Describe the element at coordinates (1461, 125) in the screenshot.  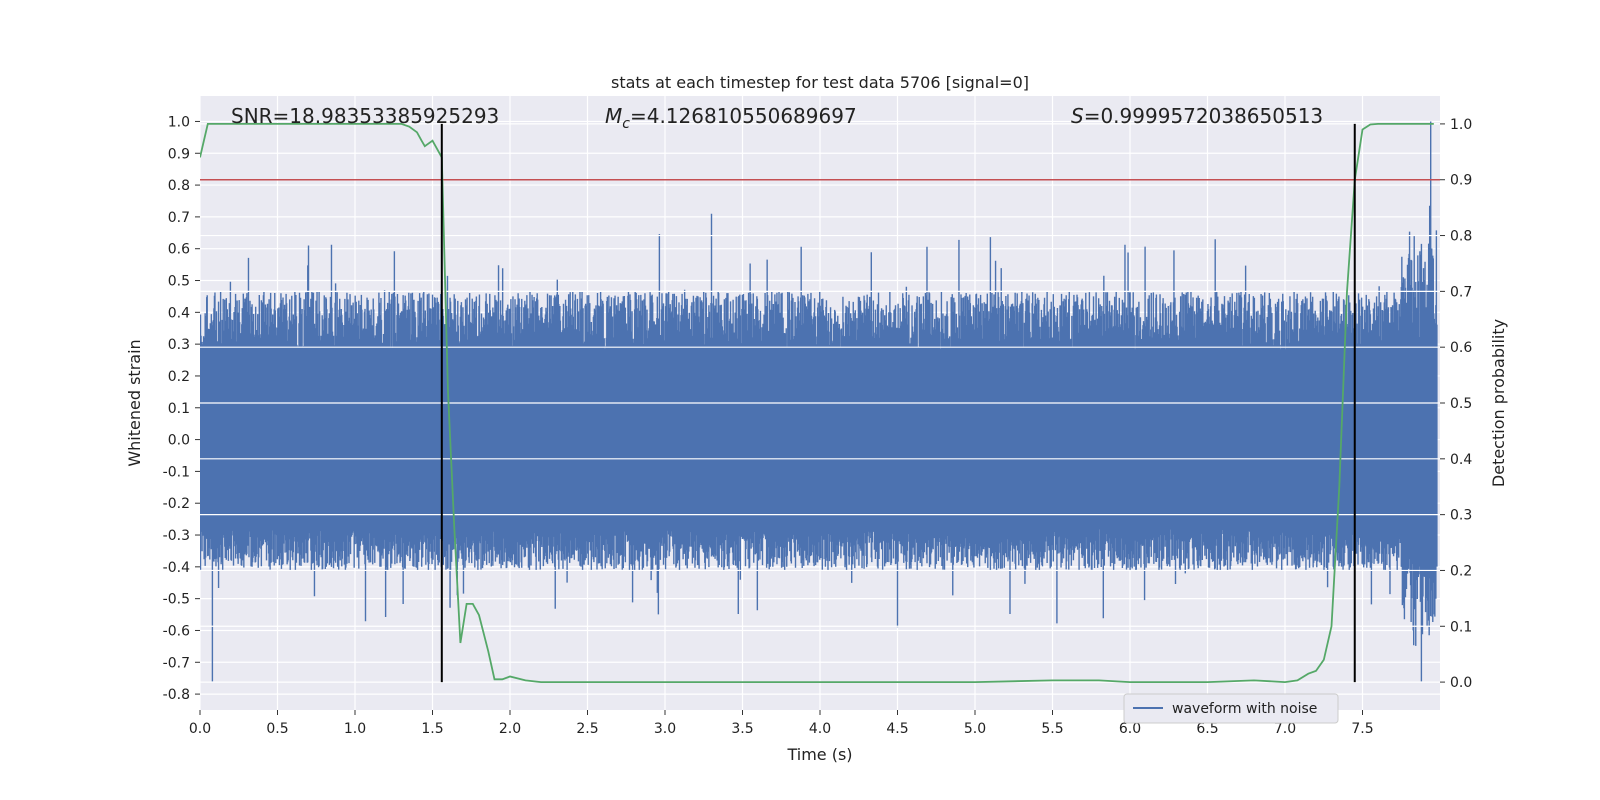
I see `y-right-tick-label: 1.0` at that location.